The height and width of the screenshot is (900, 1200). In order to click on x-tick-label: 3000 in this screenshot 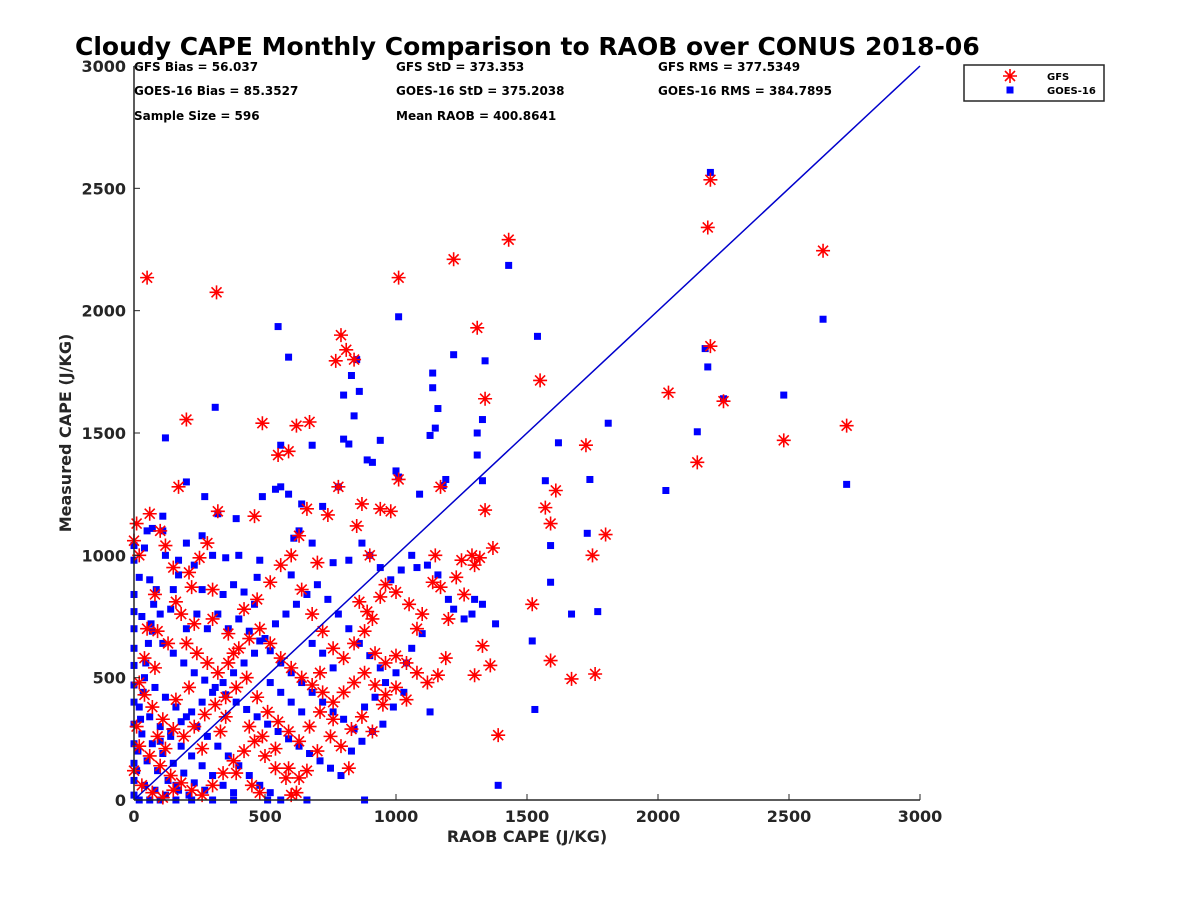, I will do `click(920, 816)`.